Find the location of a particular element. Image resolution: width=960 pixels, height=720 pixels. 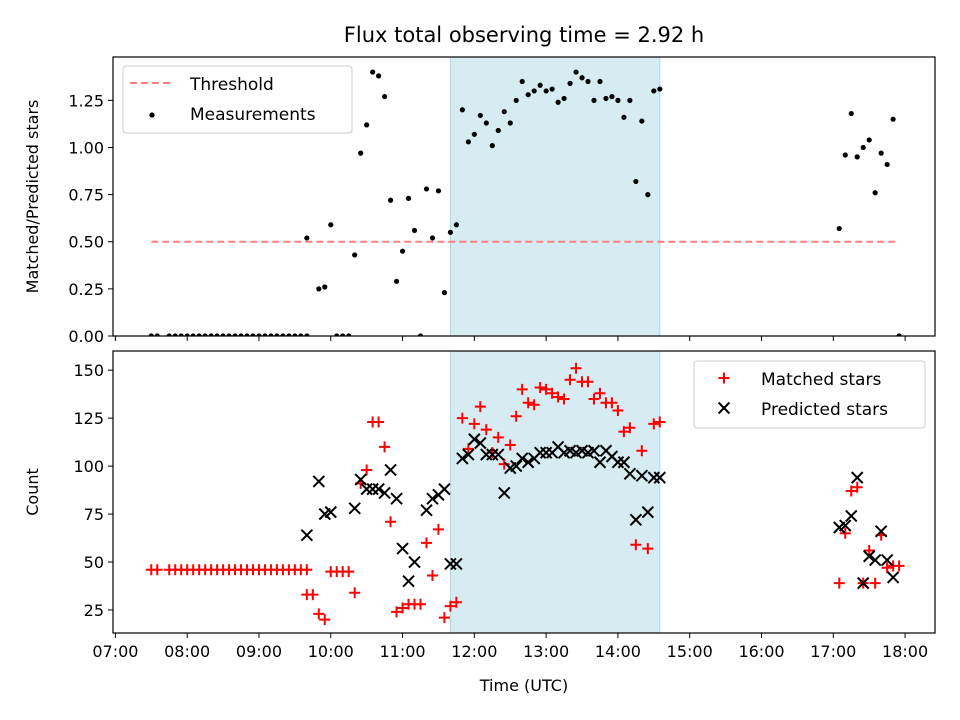

x-tick-label: 17:00 is located at coordinates (833, 651).